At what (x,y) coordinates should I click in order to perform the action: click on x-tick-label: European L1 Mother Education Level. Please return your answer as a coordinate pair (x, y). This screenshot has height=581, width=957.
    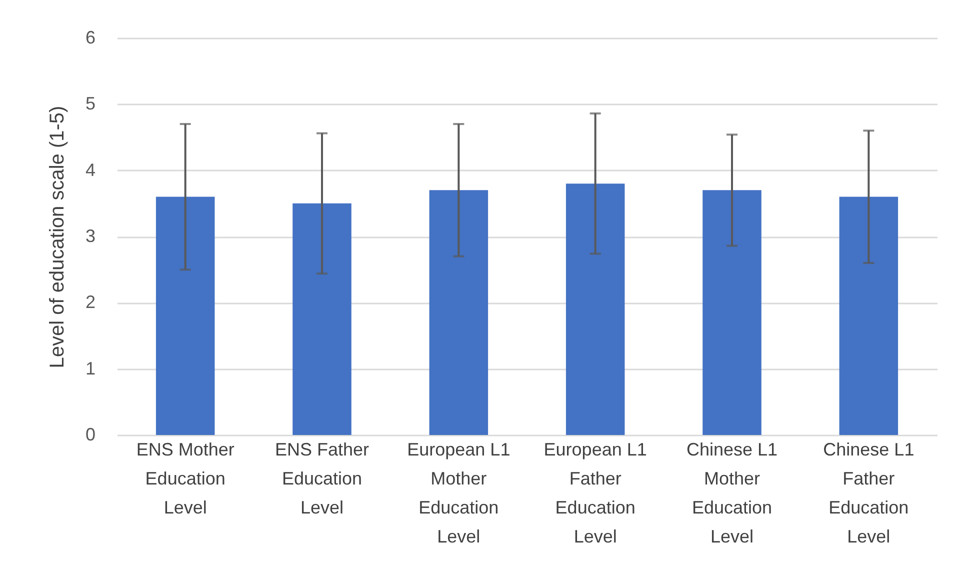
    Looking at the image, I should click on (458, 493).